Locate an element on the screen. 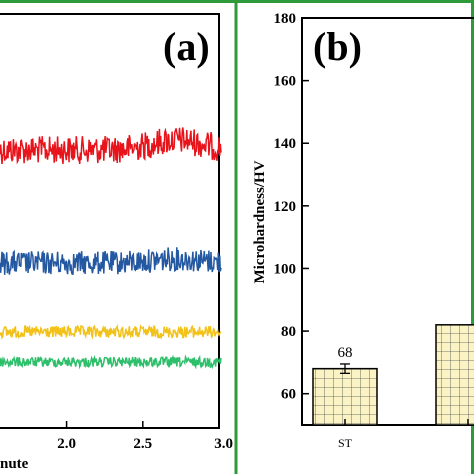 The height and width of the screenshot is (474, 474). panel-b-x-ticks: ST is located at coordinates (403, 434).